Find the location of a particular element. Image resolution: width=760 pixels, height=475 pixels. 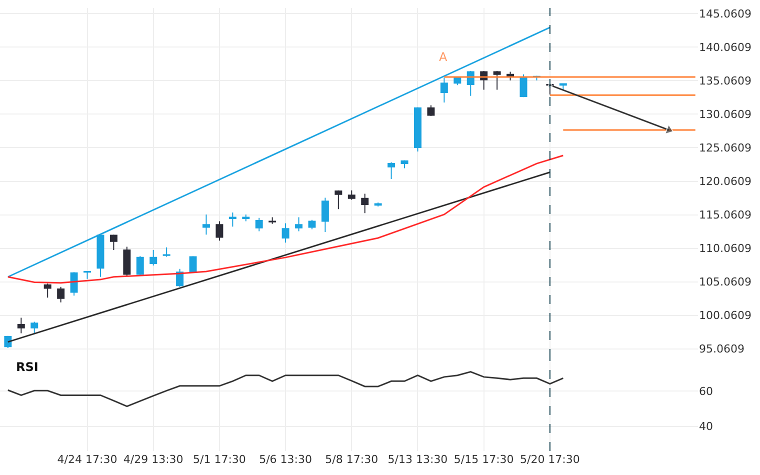

y-tick-label: 125.0609 is located at coordinates (725, 148).